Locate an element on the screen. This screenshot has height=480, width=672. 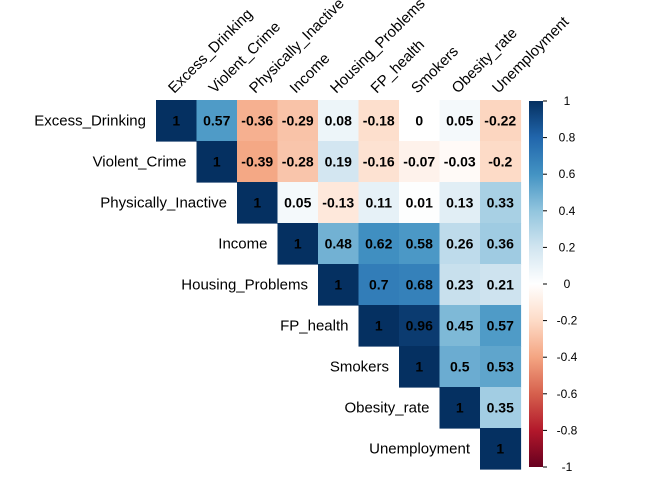
row-label: FP_health is located at coordinates (314, 326).